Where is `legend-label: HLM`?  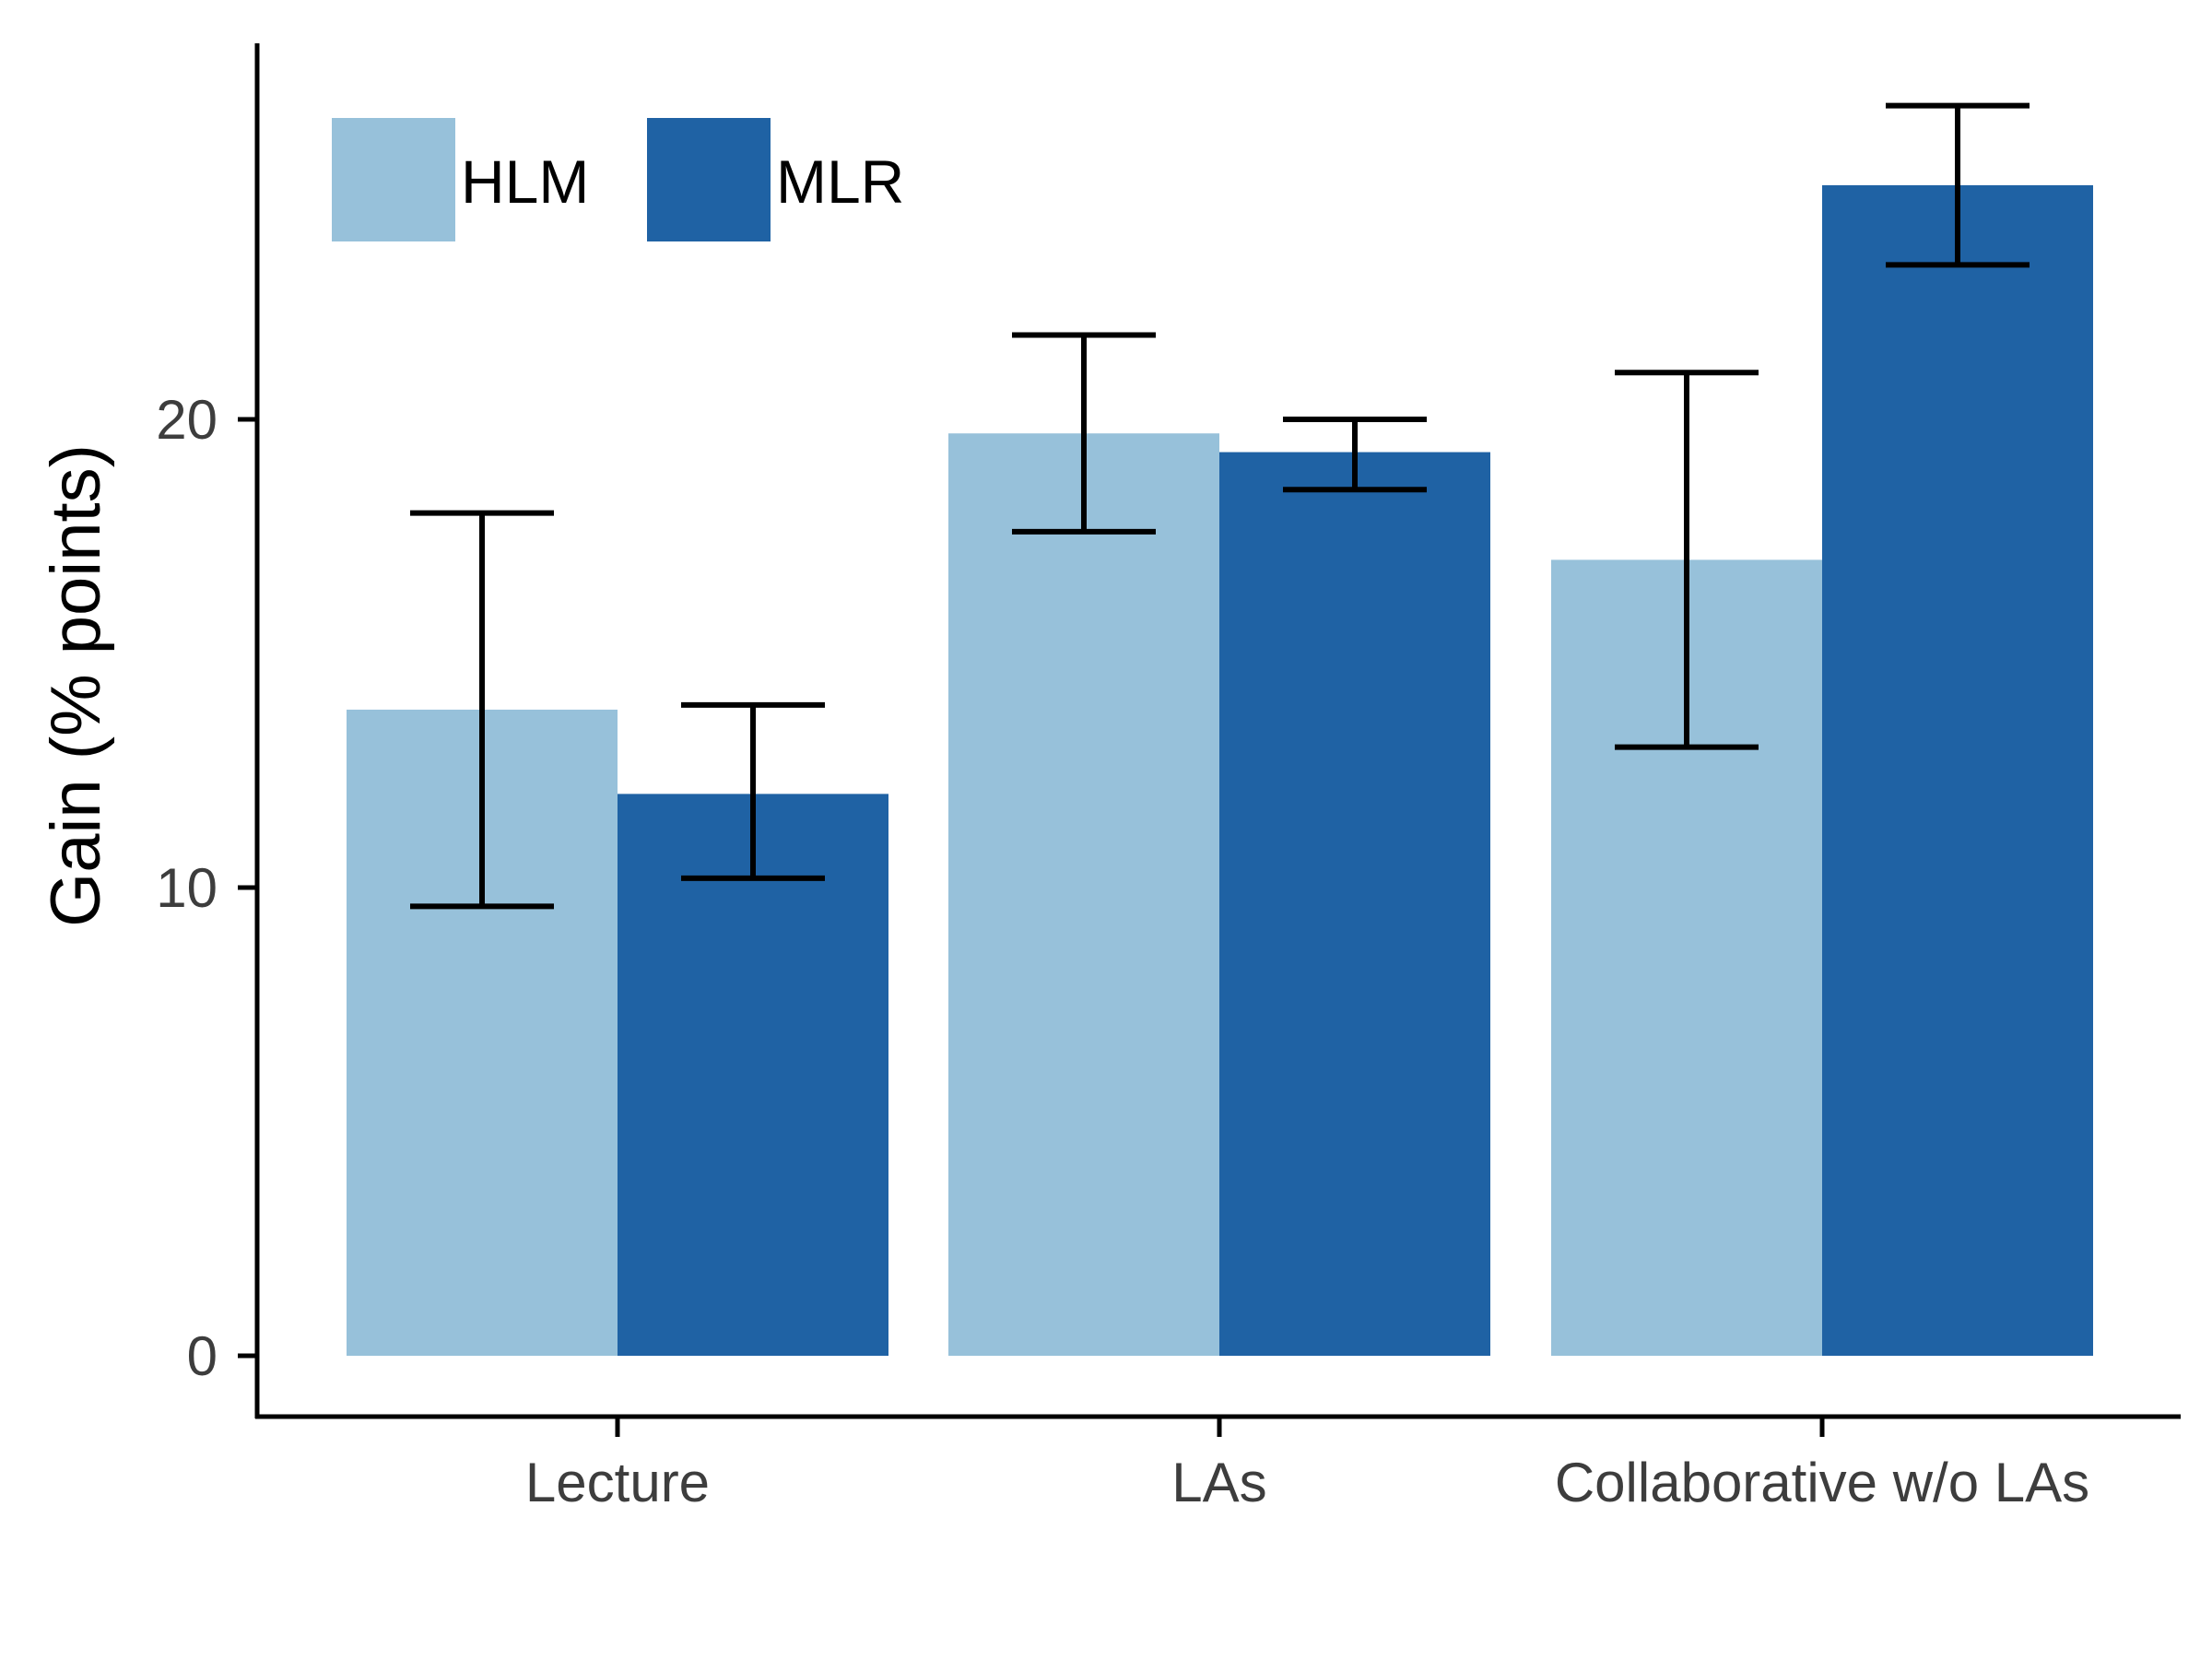
legend-label: HLM is located at coordinates (525, 181).